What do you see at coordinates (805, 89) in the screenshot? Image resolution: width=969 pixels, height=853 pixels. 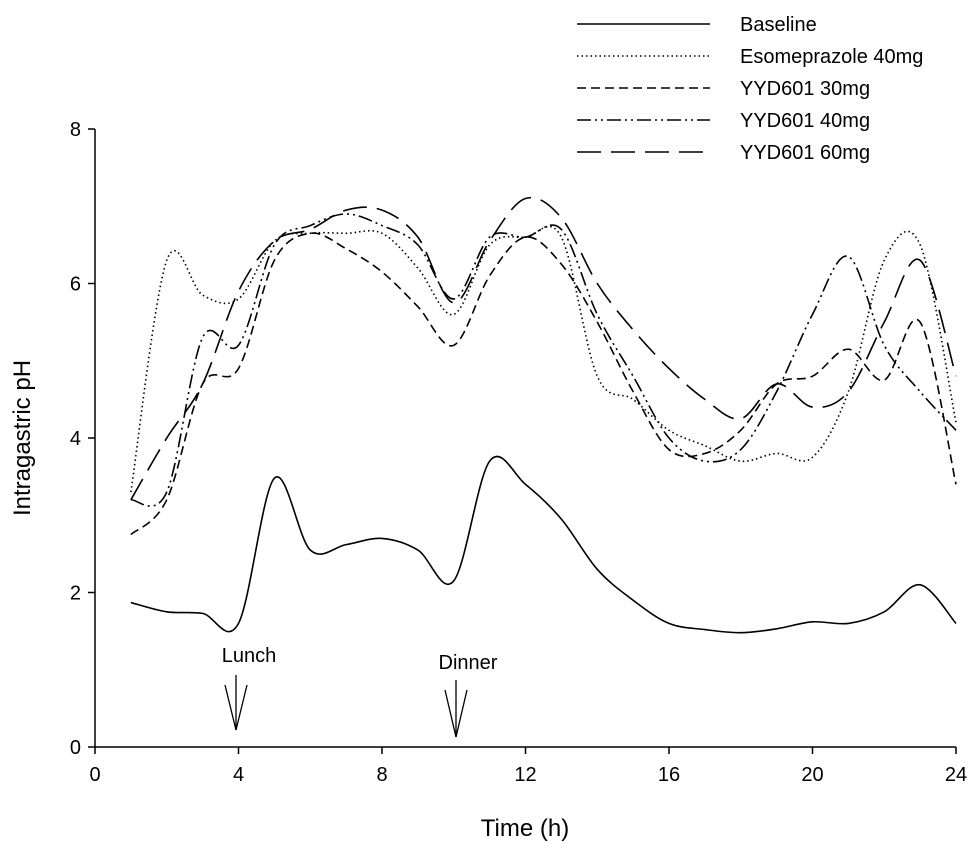 I see `legend-label: YYD601 30mg` at bounding box center [805, 89].